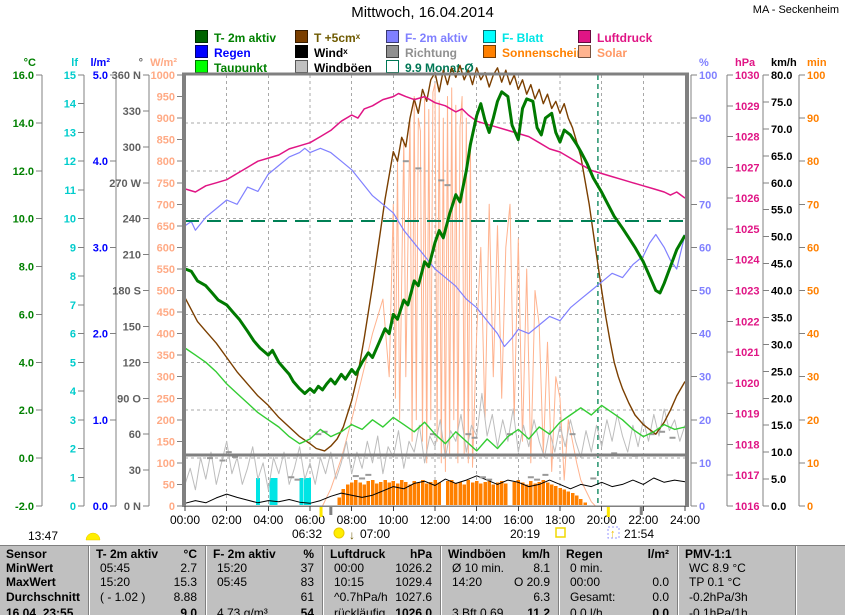 Image resolution: width=845 pixels, height=615 pixels. Describe the element at coordinates (232, 568) in the screenshot. I see `table-cell-text: 15:20` at that location.